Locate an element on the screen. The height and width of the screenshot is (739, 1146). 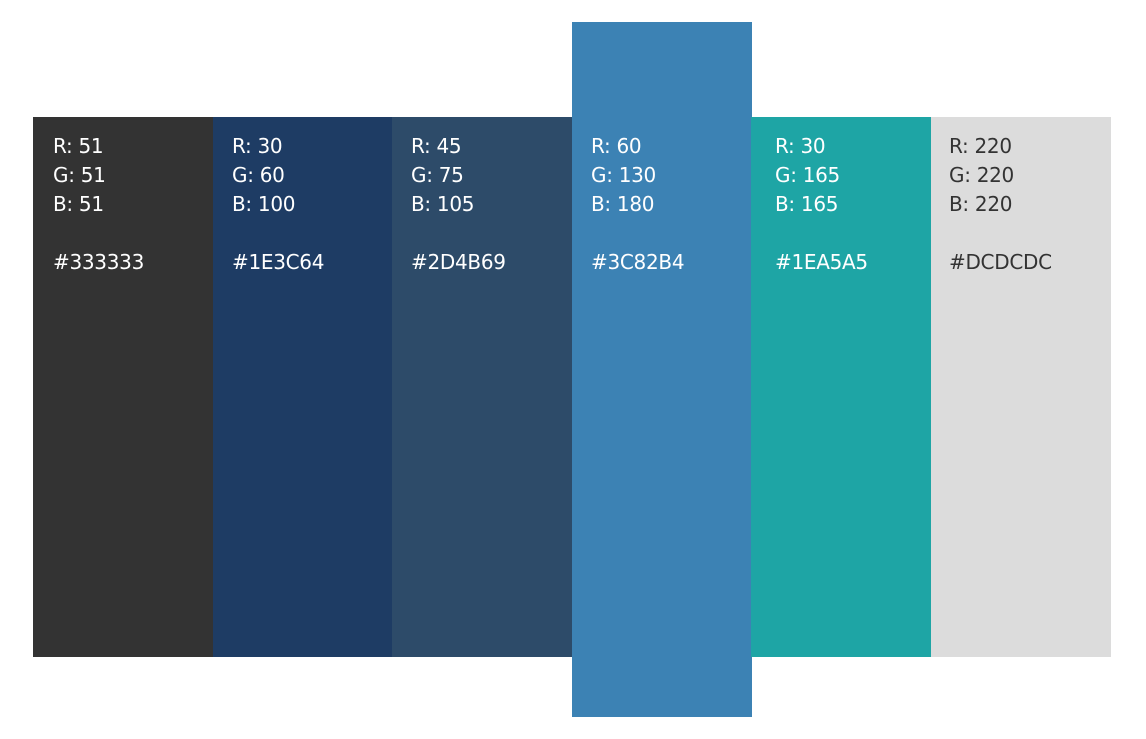
rgb-values: R: 51 G: 51 B: 51 is located at coordinates (98, 175).